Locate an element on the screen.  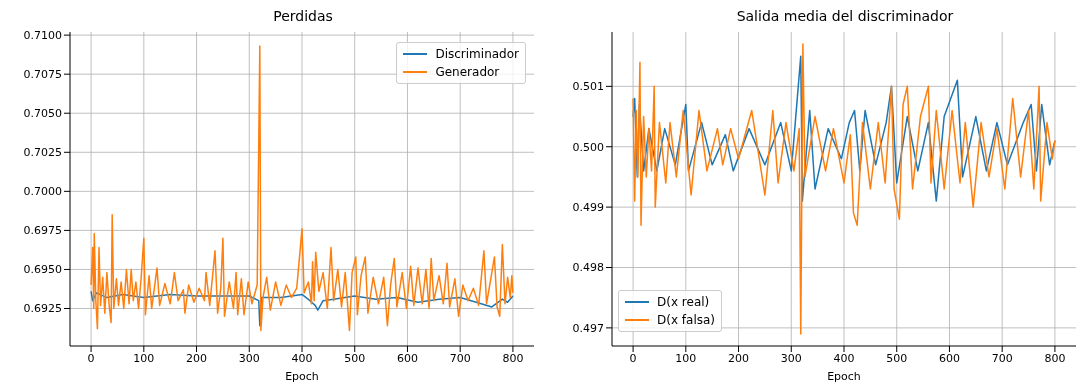
y-tick-label: 0.7025 is located at coordinates (42, 153).